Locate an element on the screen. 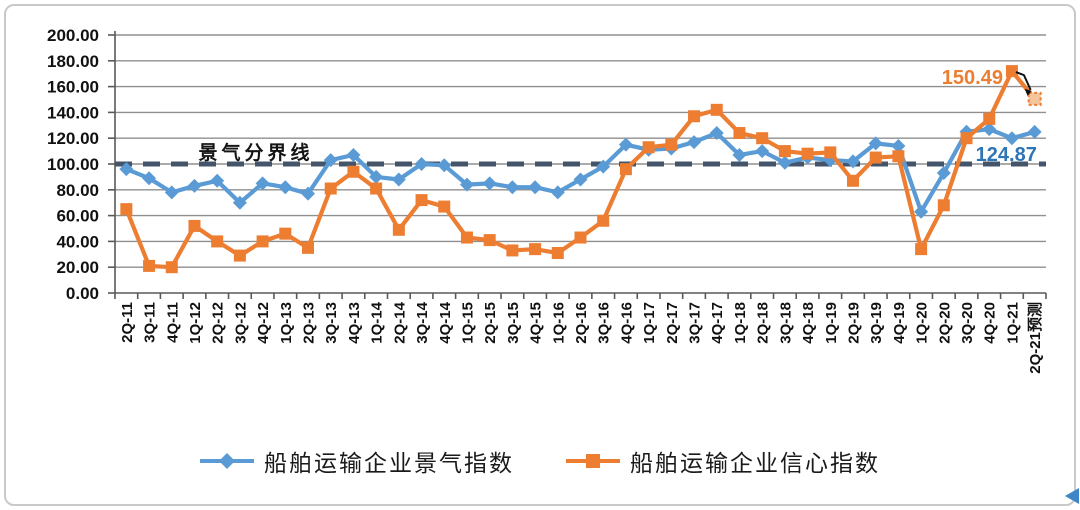  x-tick-label: 2Q-17 is located at coordinates (672, 323).